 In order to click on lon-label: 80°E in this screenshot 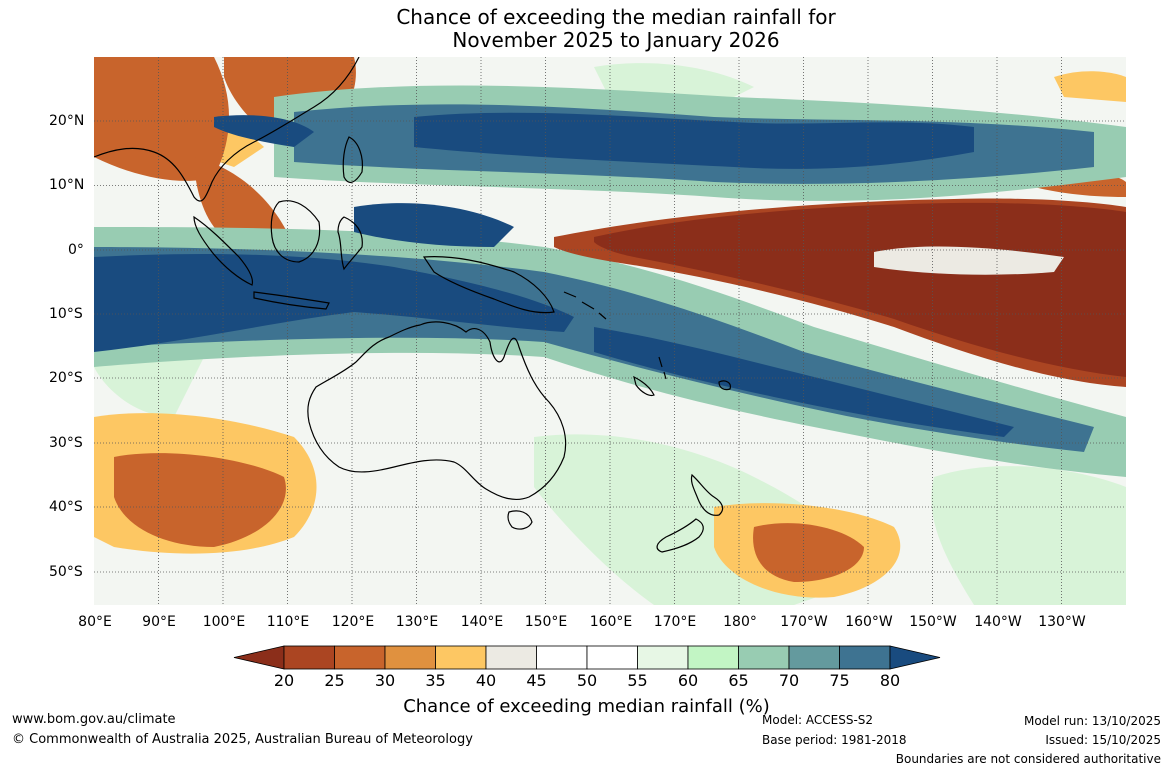, I will do `click(95, 622)`.